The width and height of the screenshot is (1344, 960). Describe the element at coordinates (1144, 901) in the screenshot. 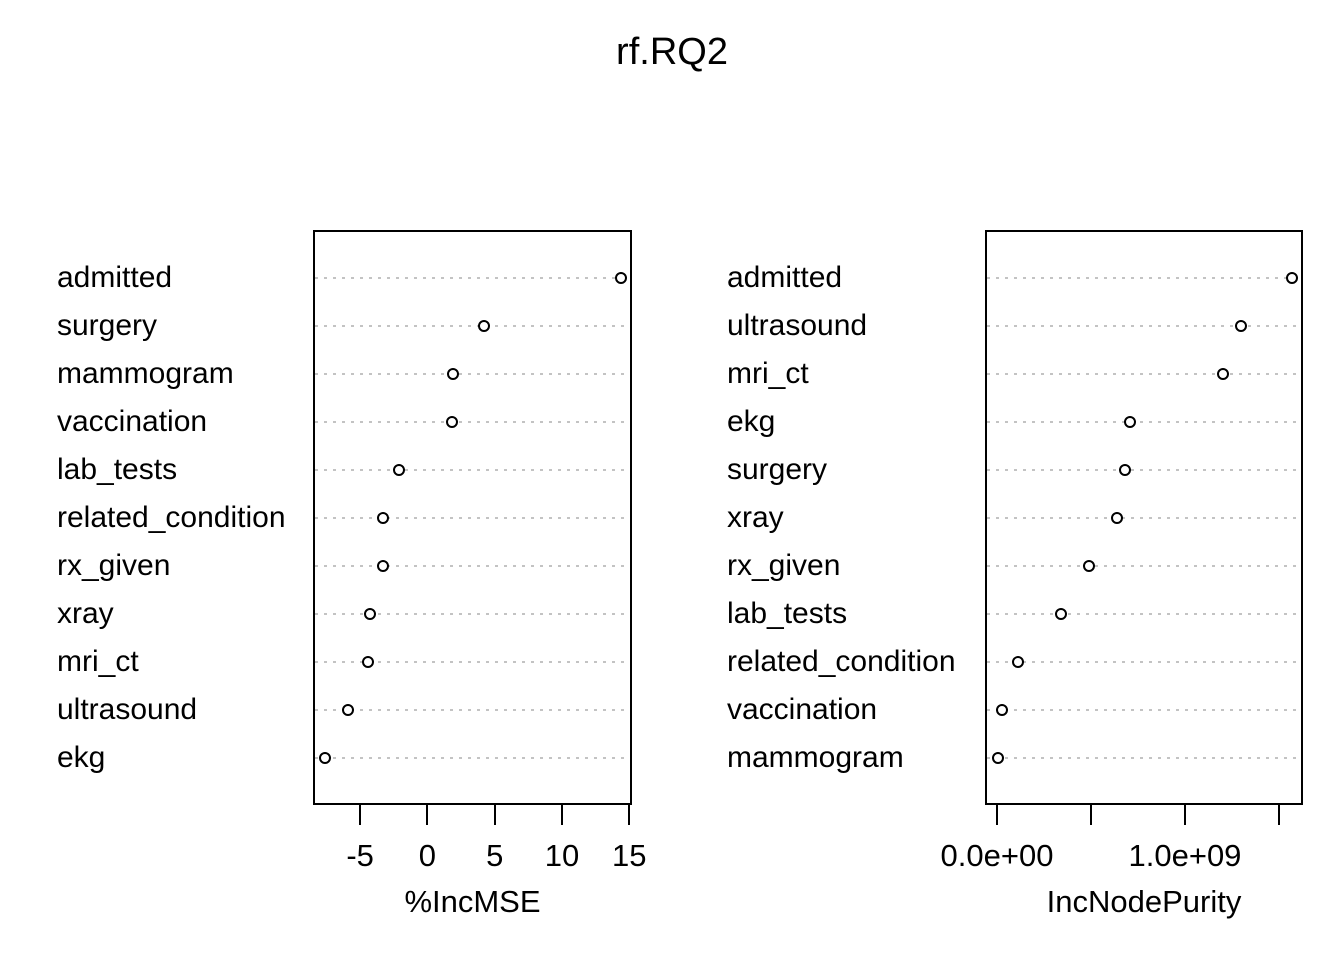

I see `x-axis-title: IncNodePurity` at that location.